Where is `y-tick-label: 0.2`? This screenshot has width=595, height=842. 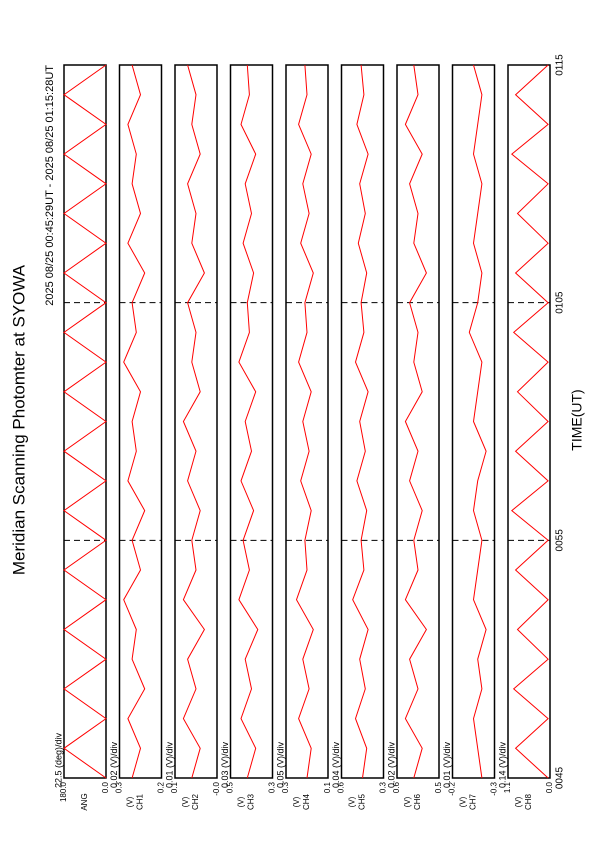
y-tick-label: 0.2 is located at coordinates (161, 787).